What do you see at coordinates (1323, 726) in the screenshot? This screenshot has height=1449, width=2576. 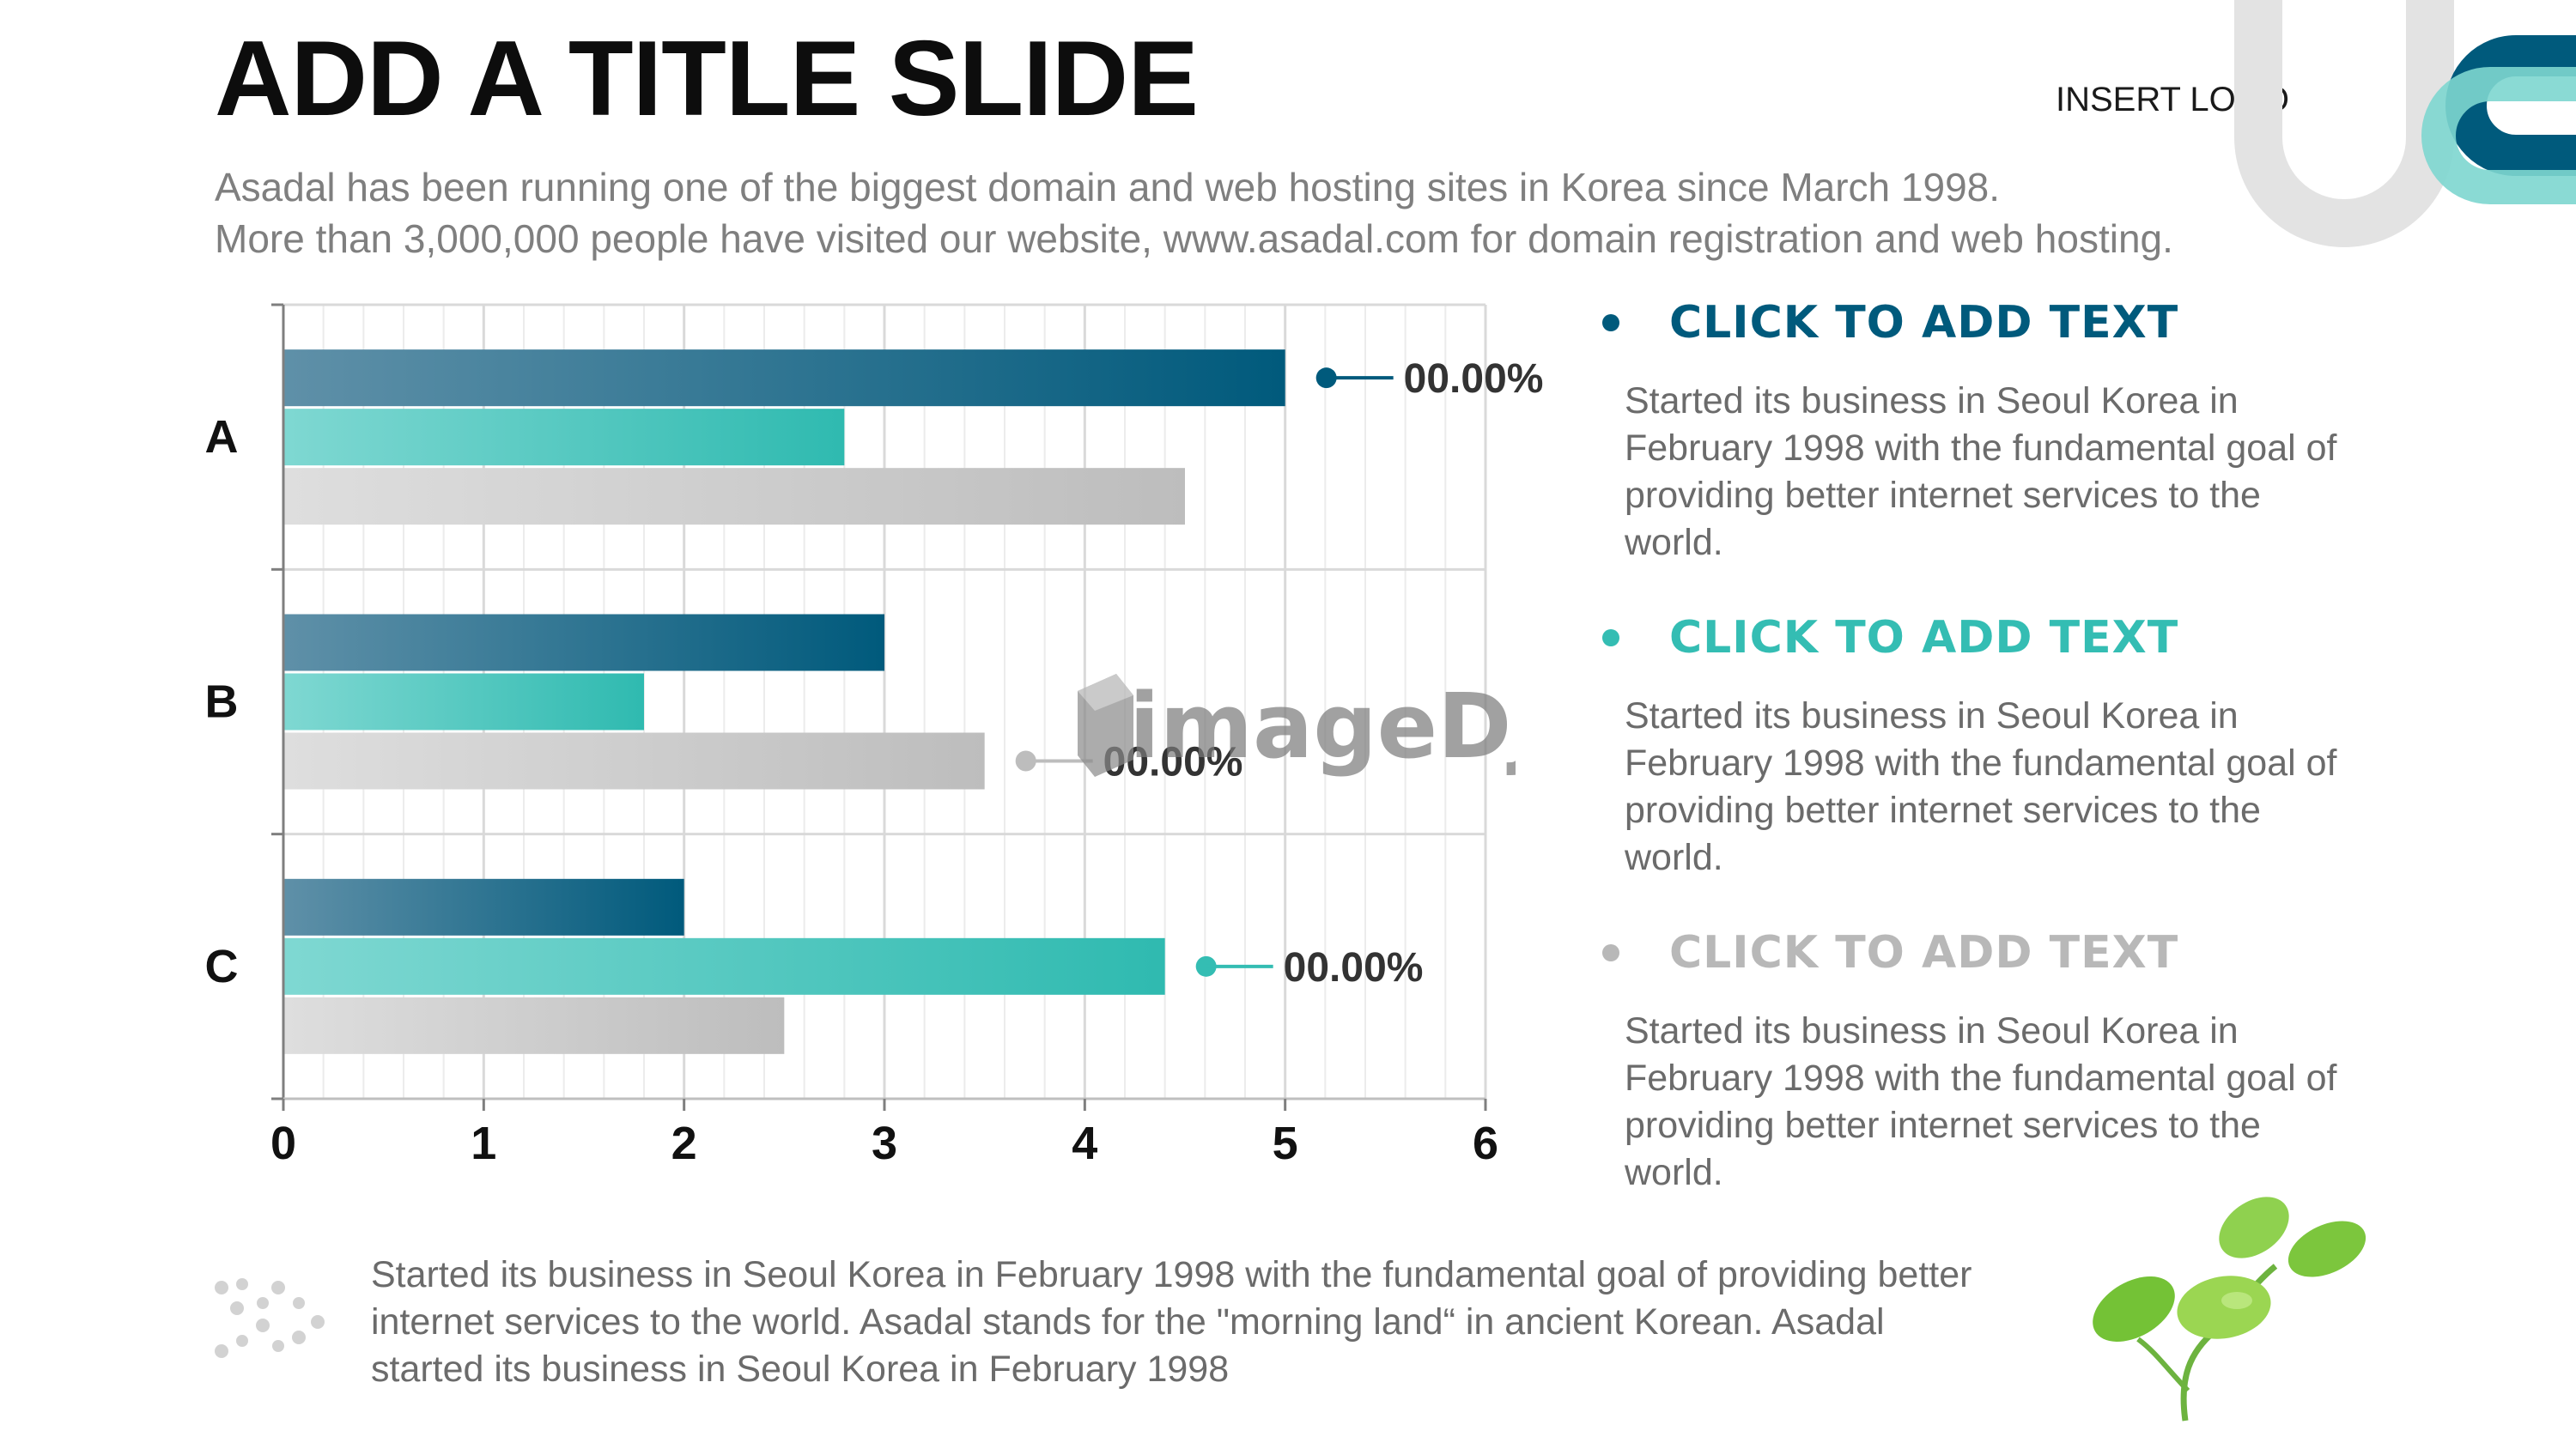 I see `watermark-text: imageDJ` at bounding box center [1323, 726].